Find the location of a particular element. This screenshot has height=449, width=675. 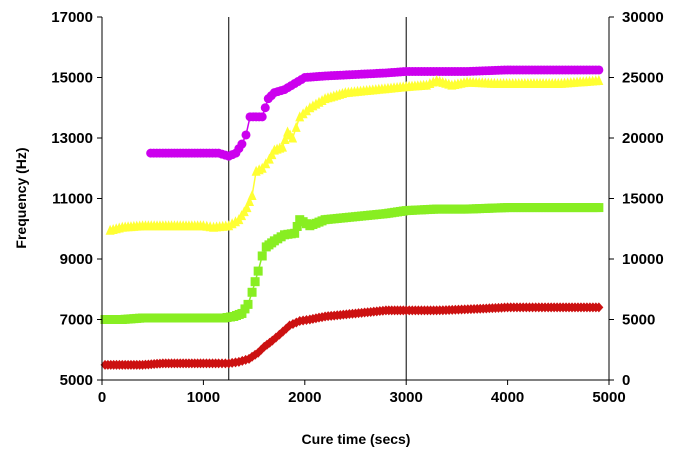

x-axis-title: Cure time (secs) is located at coordinates (356, 439).